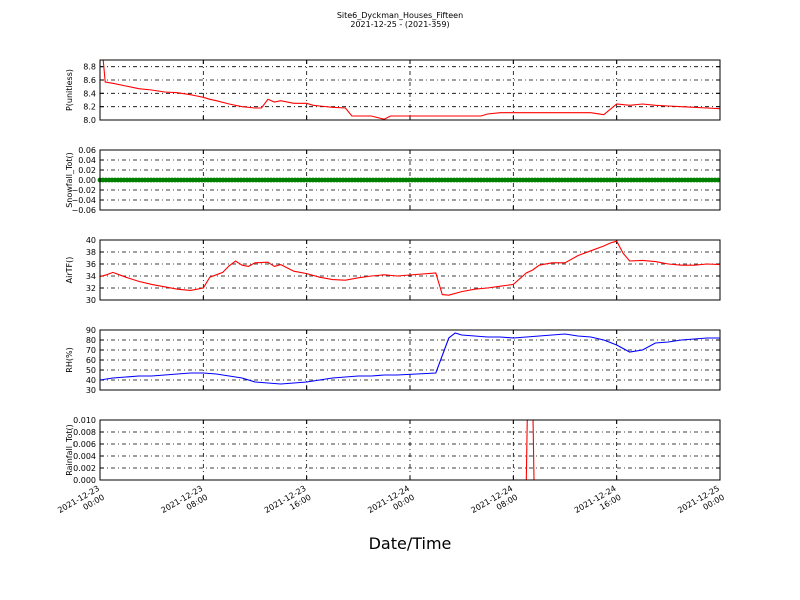 This screenshot has width=800, height=600. Describe the element at coordinates (91, 330) in the screenshot. I see `y-tick-label: 90` at that location.